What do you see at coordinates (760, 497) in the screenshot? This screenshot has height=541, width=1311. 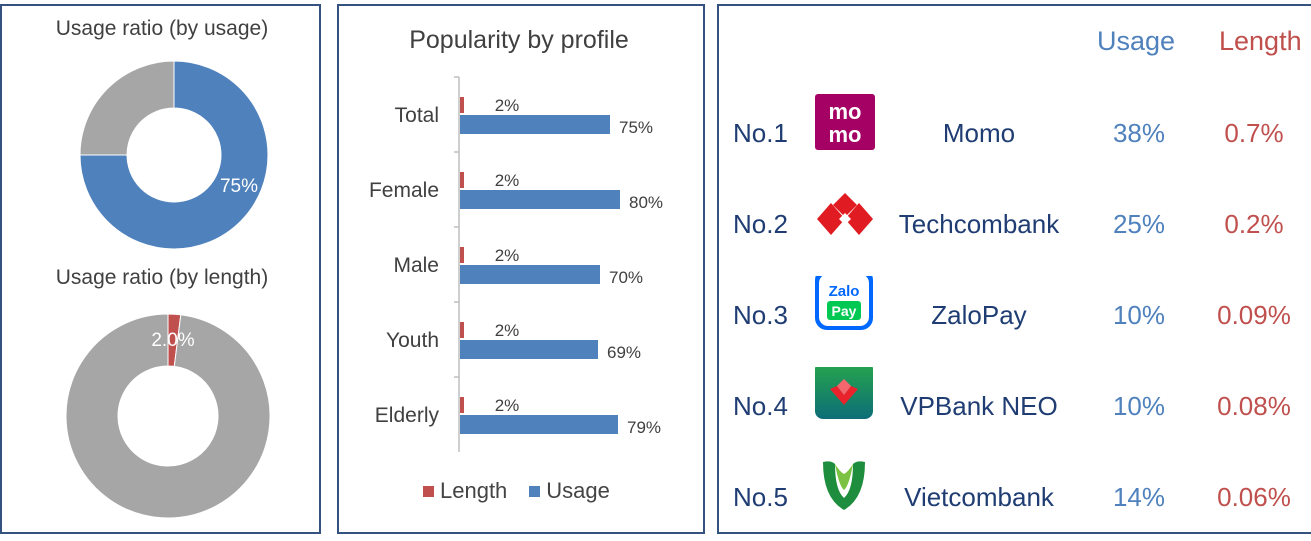 I see `rank-label: No.5` at bounding box center [760, 497].